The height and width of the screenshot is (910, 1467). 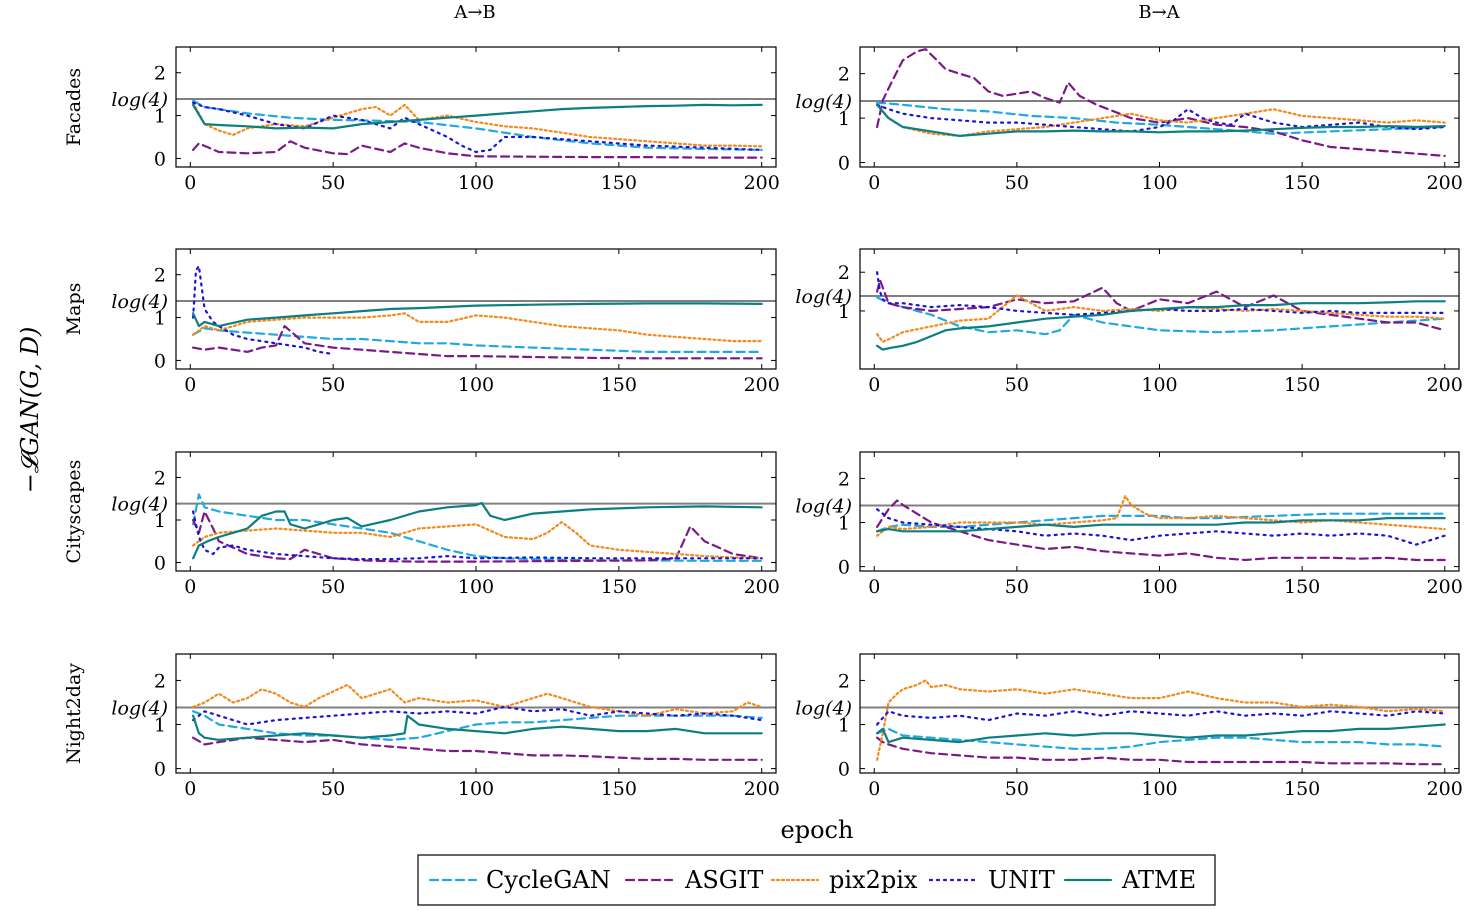 I want to click on panel-cityscapes-a-to-b: 0 50 100 150 200 0 1 2 log(4) Cityscapes, so click(x=421, y=524).